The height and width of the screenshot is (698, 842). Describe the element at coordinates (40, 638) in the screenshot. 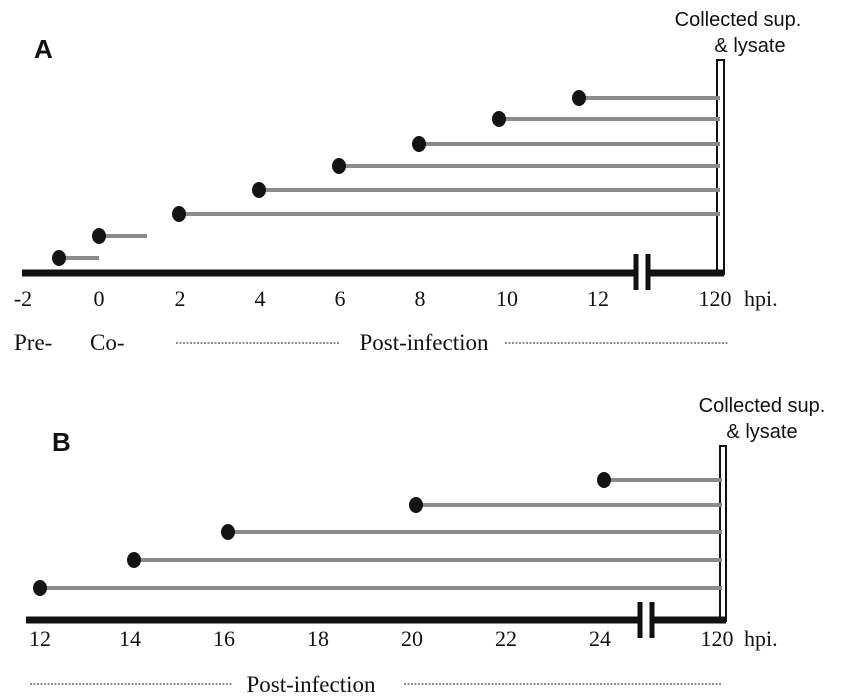

I see `panel-b-tick-label: 12` at that location.